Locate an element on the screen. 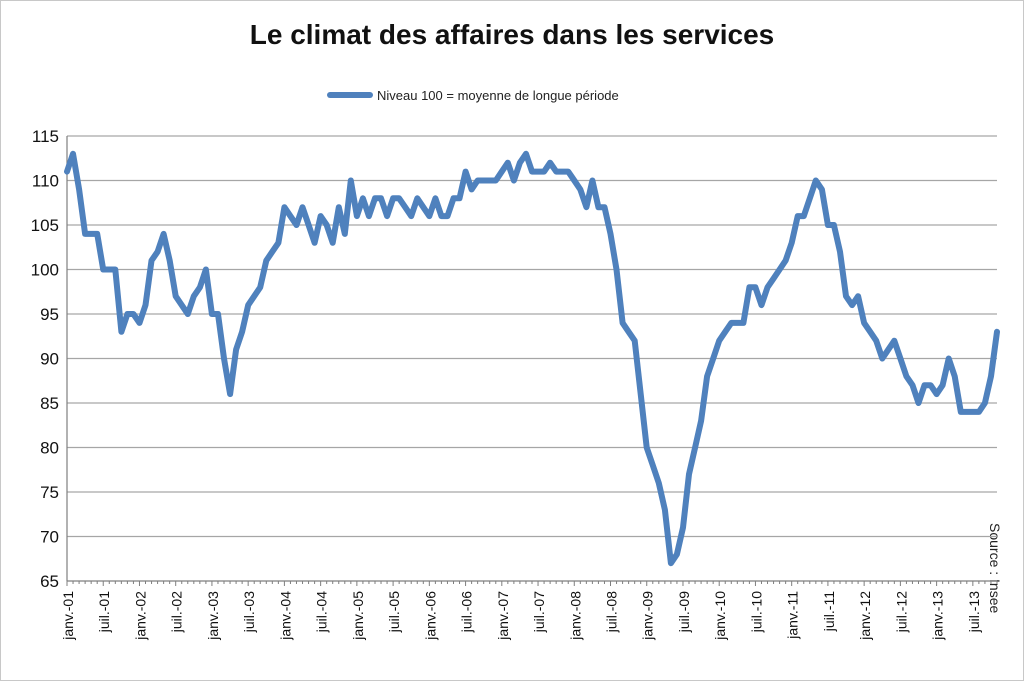 Image resolution: width=1024 pixels, height=681 pixels. x-tick-label: juil.-01 is located at coordinates (104, 612).